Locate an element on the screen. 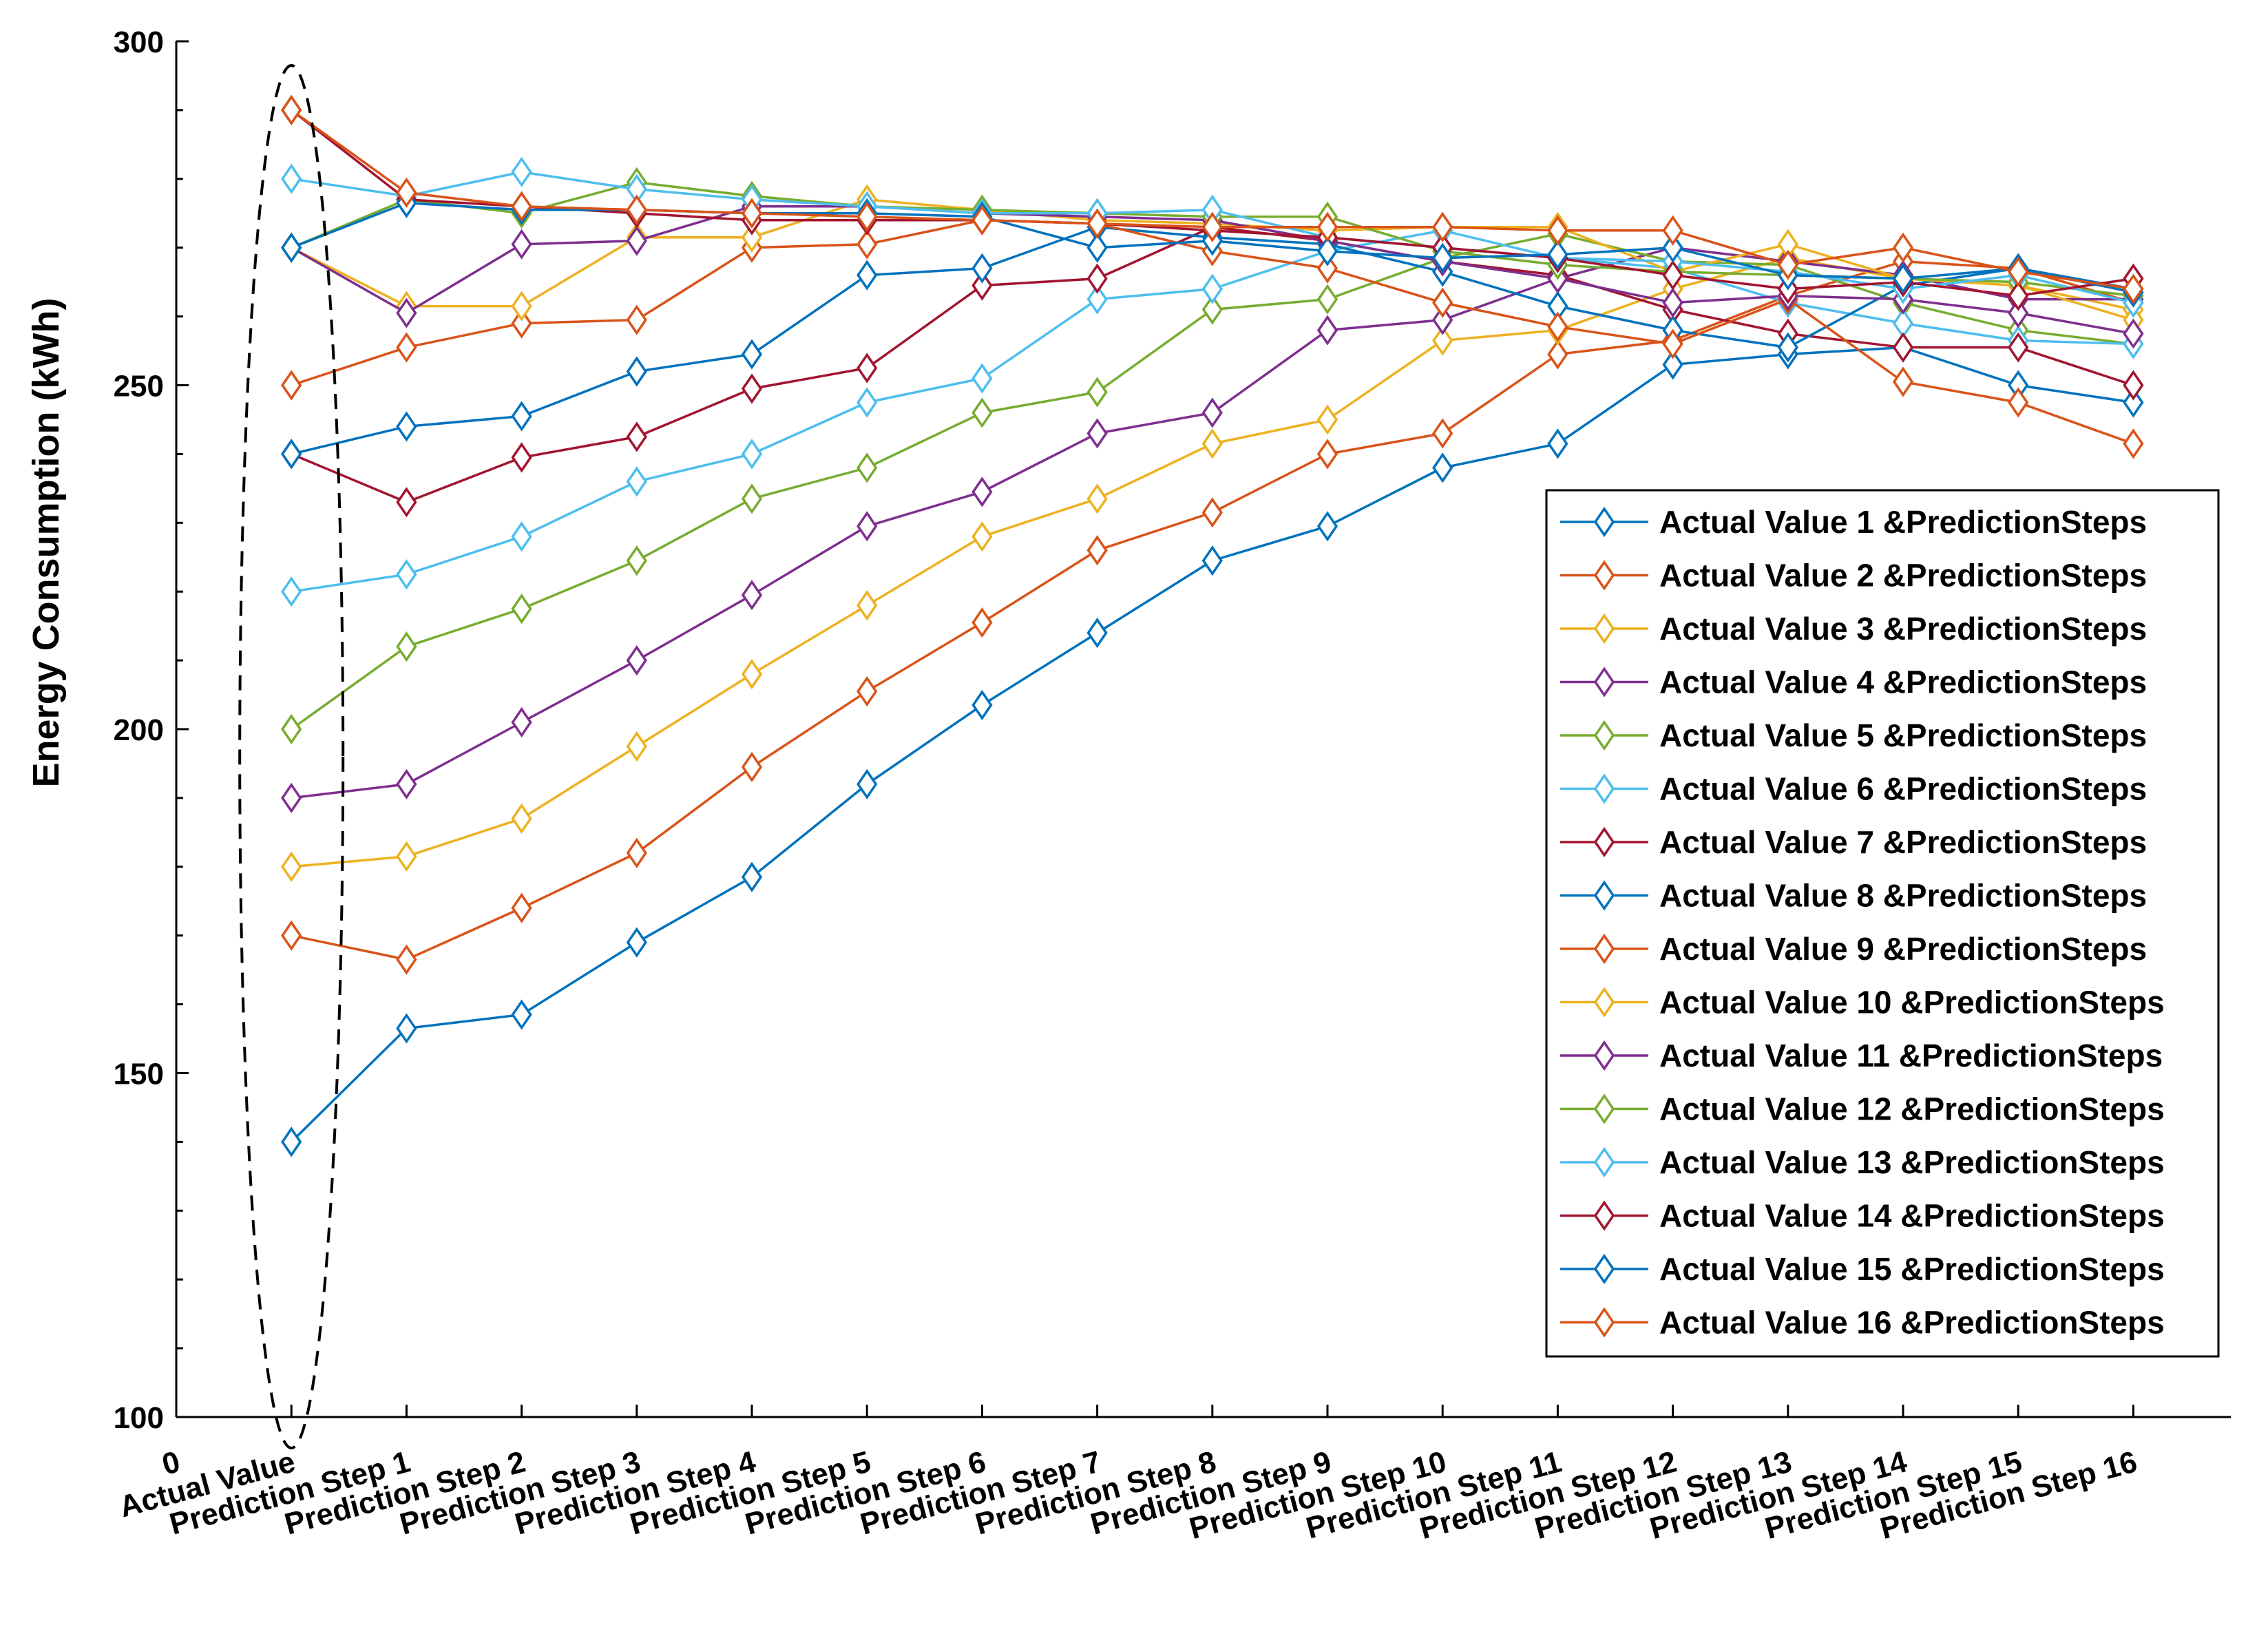  legend-entry: Actual Value 9 &PredictionSteps is located at coordinates (1853, 949).